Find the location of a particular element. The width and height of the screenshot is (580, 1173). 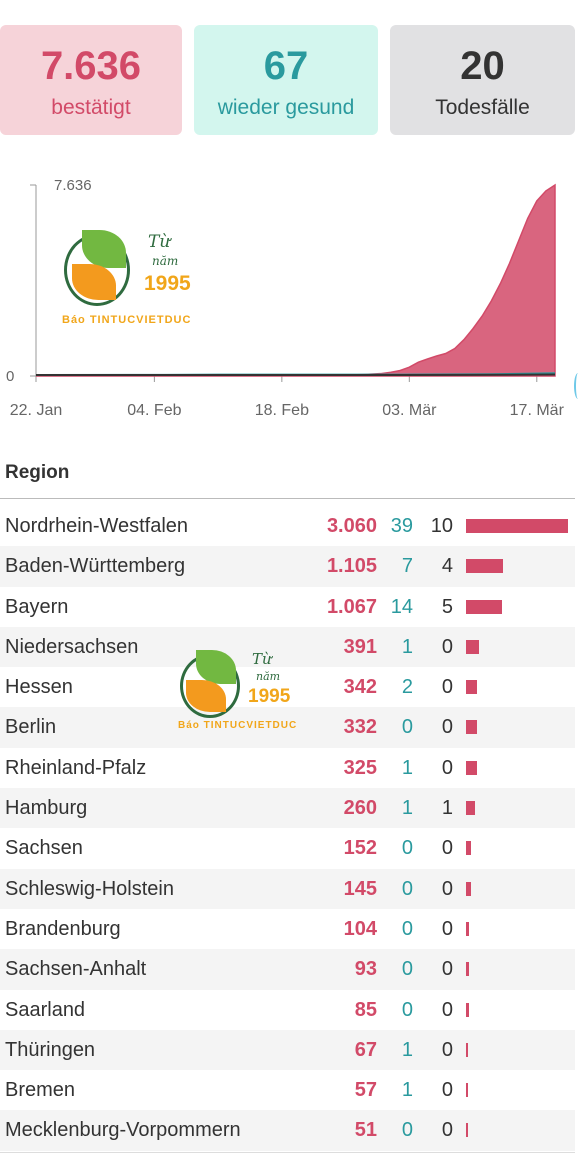

confirmed-cell: 1.105 is located at coordinates (351, 566).